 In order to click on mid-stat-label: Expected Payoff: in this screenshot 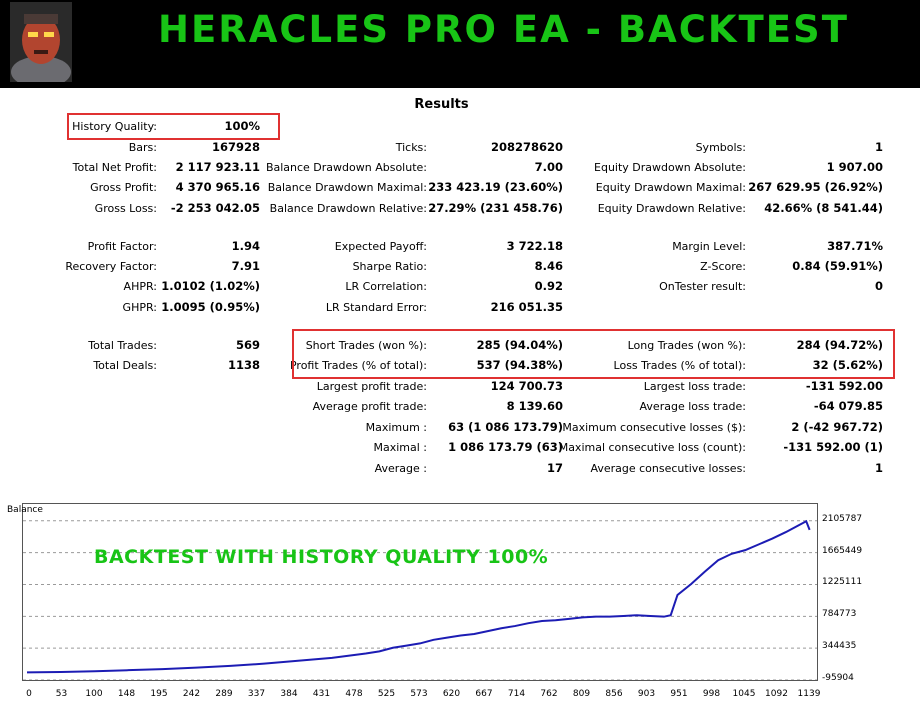, I will do `click(380, 246)`.